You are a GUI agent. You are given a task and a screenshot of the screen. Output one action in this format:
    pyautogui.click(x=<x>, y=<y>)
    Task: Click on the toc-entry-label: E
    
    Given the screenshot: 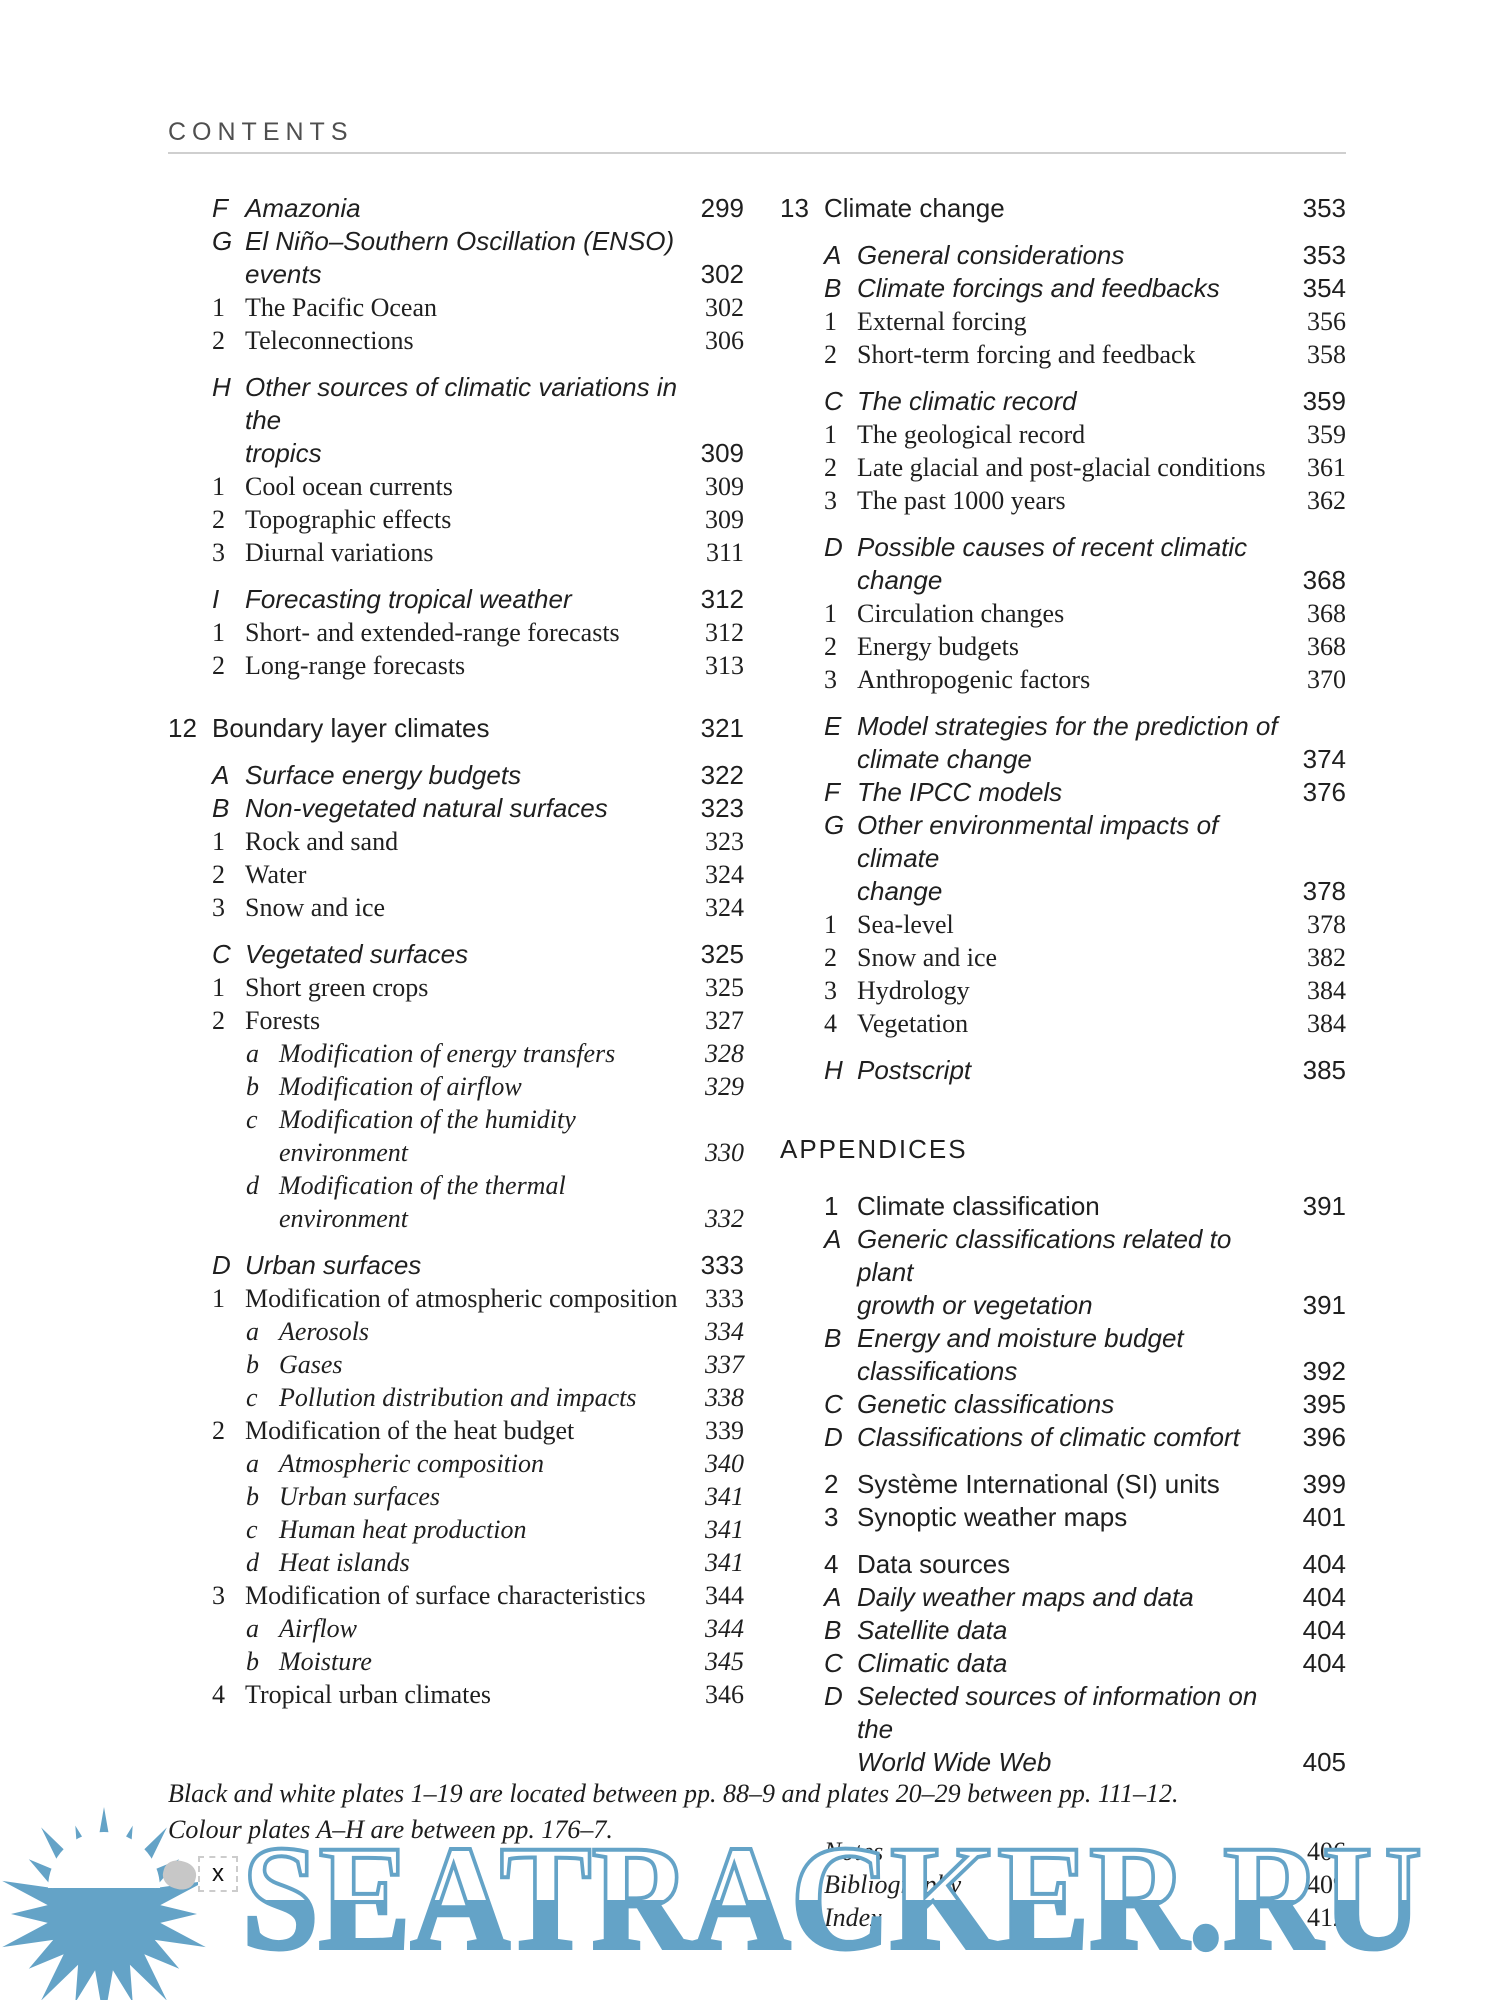 What is the action you would take?
    pyautogui.click(x=833, y=726)
    